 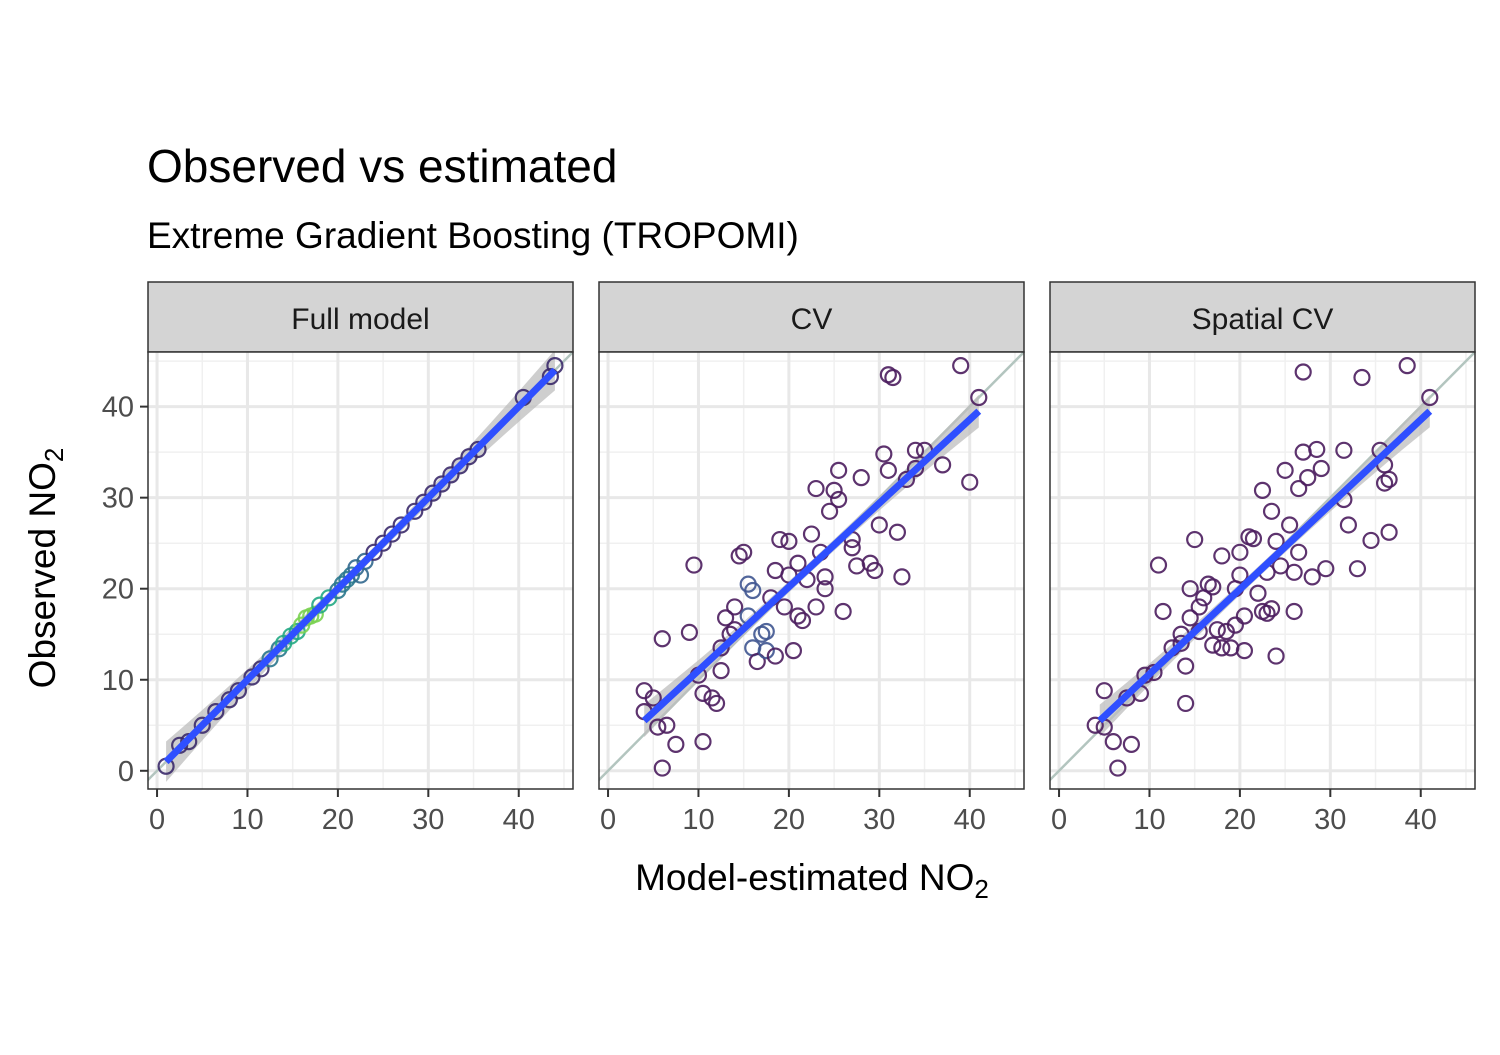 I want to click on facet-panel-3: Spatial CV 0 10 20 30 40, so click(x=1262, y=558).